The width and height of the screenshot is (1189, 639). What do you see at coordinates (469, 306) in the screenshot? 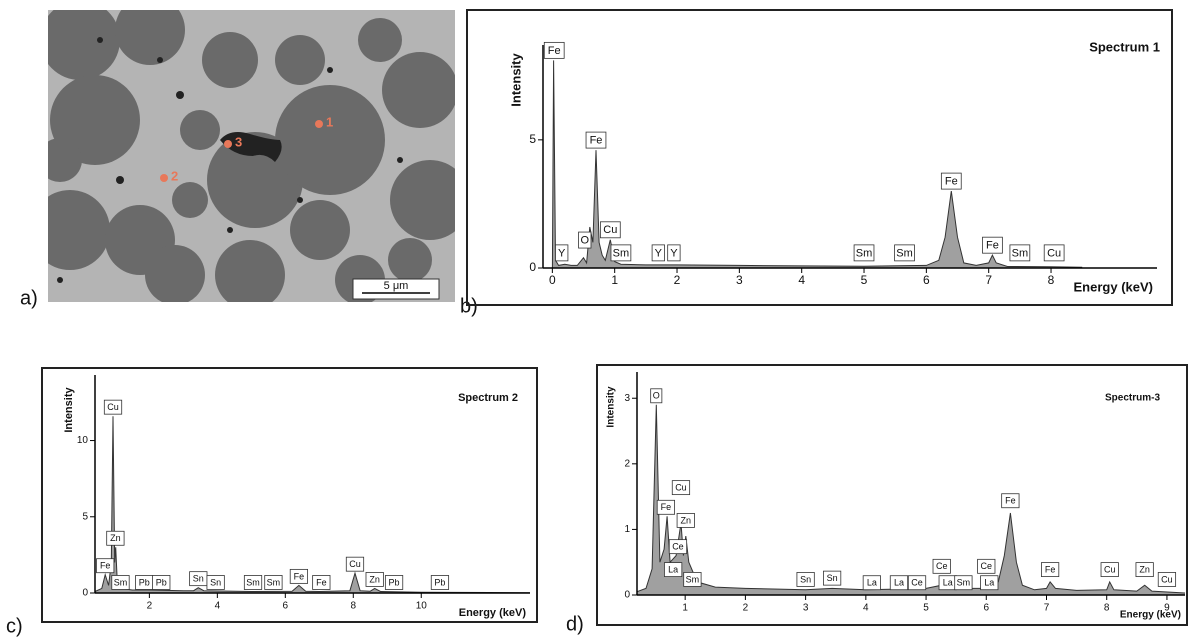
I see `panel-label: b)` at bounding box center [469, 306].